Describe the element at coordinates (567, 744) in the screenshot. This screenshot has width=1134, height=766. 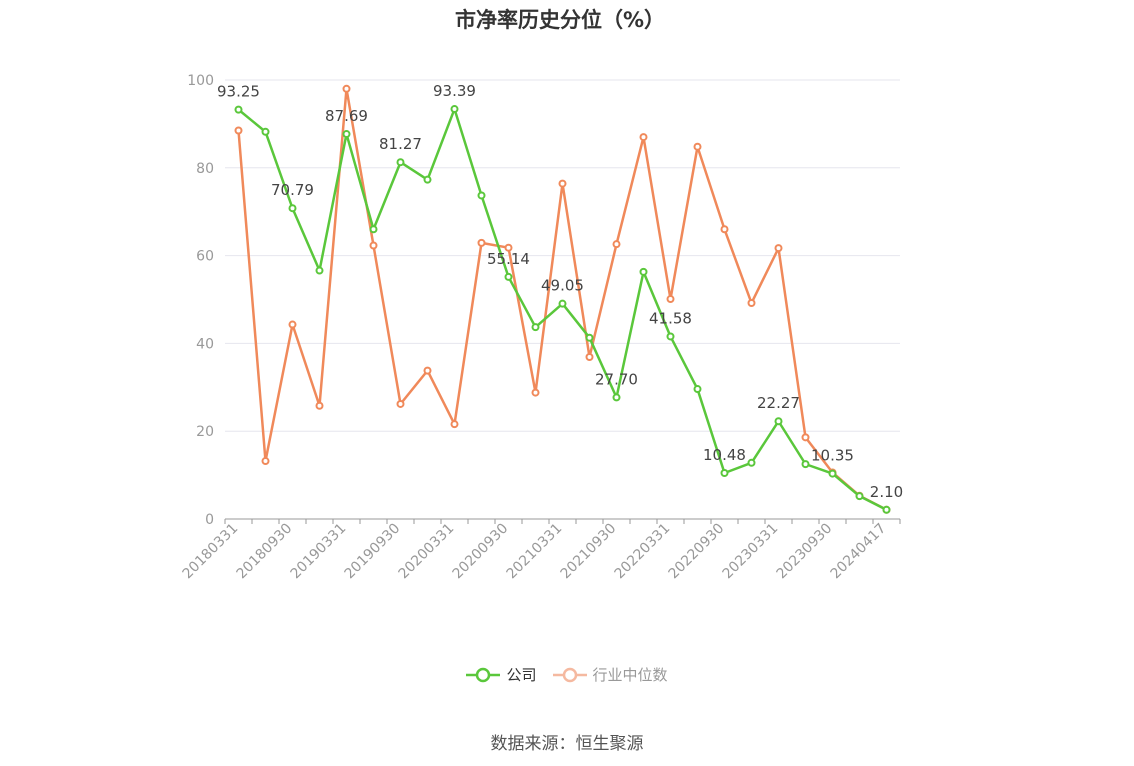
I see `source-note: 数据来源：恒生聚源` at that location.